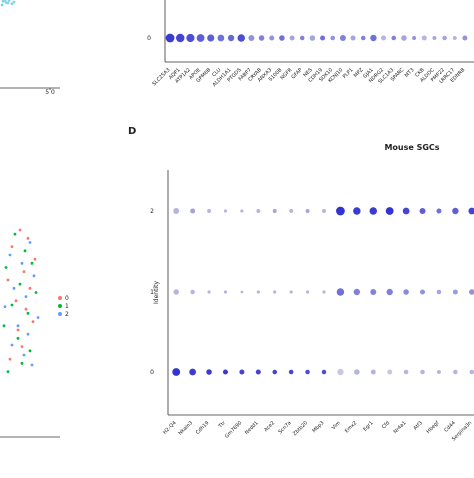 The height and width of the screenshot is (478, 474). Describe the element at coordinates (449, 426) in the screenshot. I see `x-tick-label: Cd44` at that location.